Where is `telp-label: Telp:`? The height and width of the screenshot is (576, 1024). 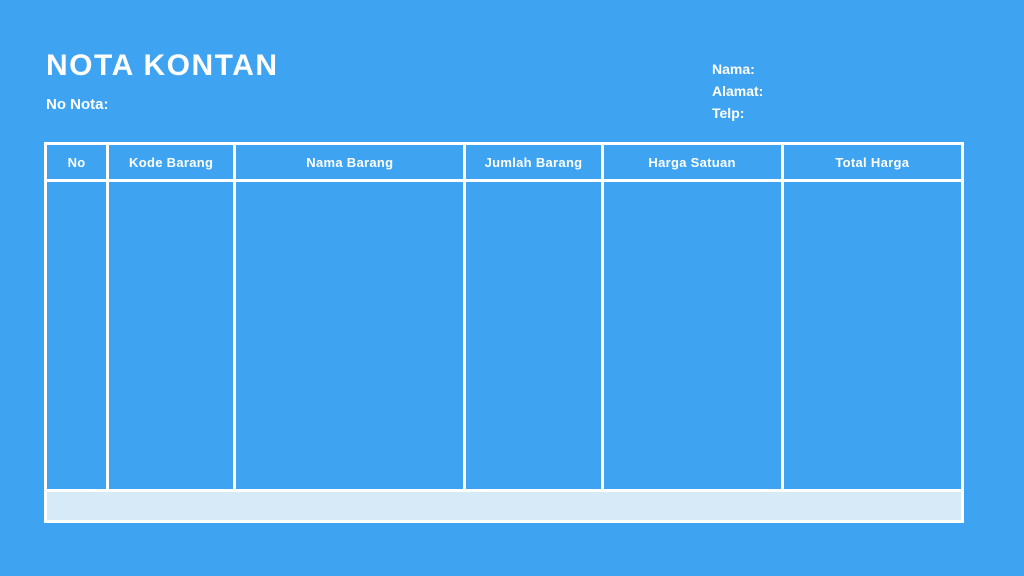 telp-label: Telp: is located at coordinates (728, 113).